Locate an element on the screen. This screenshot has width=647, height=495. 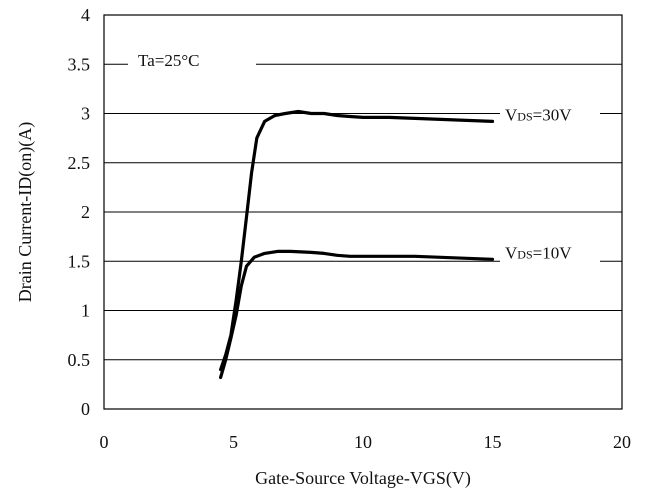
y-axis-label: Drain Current-ID(on)(A) is located at coordinates (25, 212).